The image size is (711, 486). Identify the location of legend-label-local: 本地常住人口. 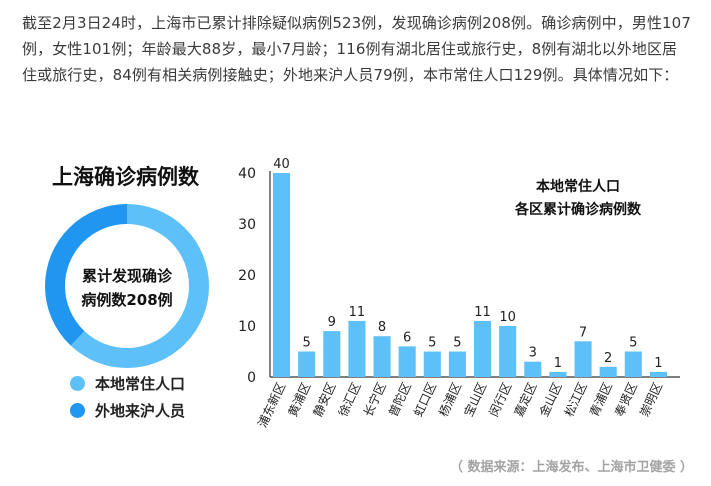
(140, 384).